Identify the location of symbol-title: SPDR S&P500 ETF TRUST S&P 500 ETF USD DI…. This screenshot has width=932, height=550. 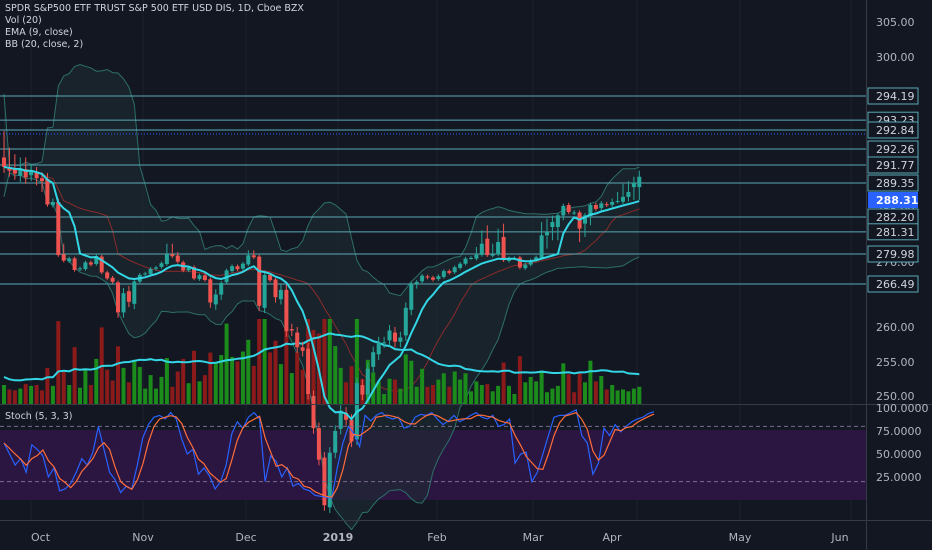
(154, 8).